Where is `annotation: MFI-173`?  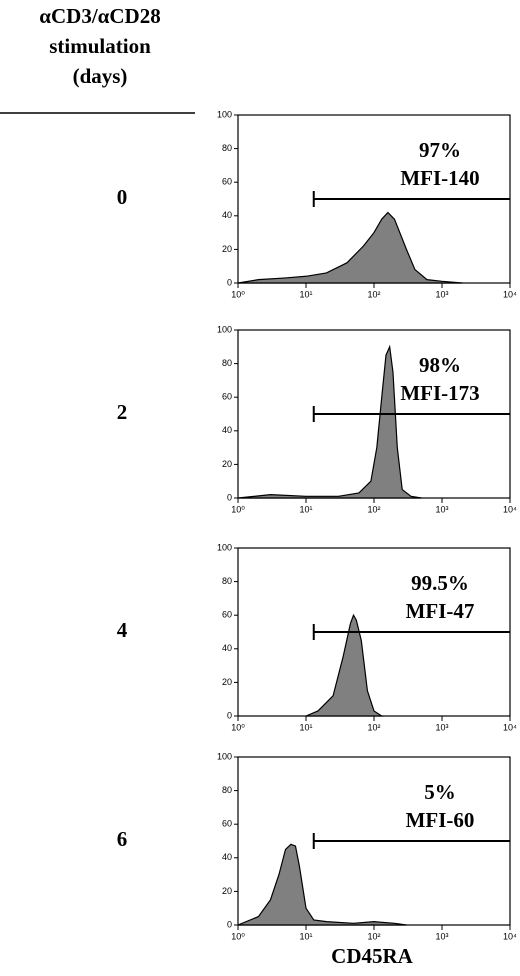 annotation: MFI-173 is located at coordinates (439, 393).